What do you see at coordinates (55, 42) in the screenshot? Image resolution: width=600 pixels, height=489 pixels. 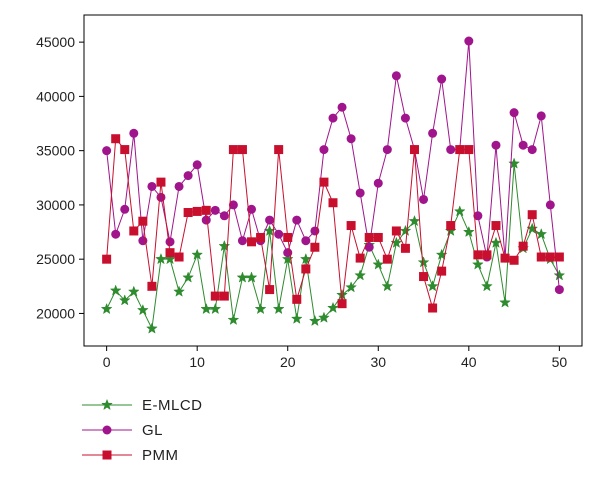 I see `y-tick-label: 45000` at bounding box center [55, 42].